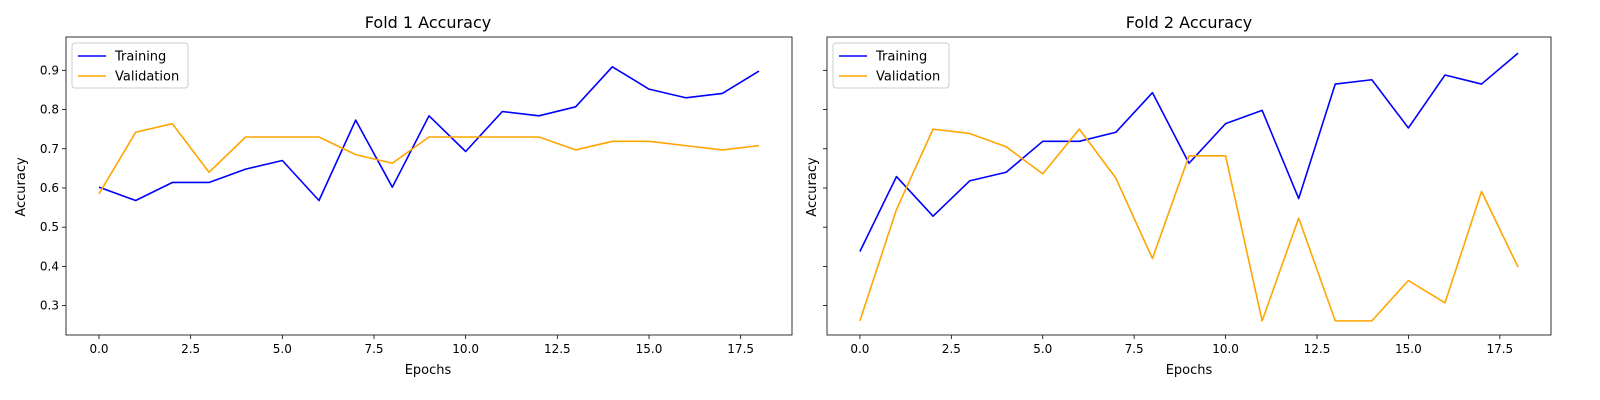  What do you see at coordinates (49, 70) in the screenshot?
I see `y-tick-label: 0.9` at bounding box center [49, 70].